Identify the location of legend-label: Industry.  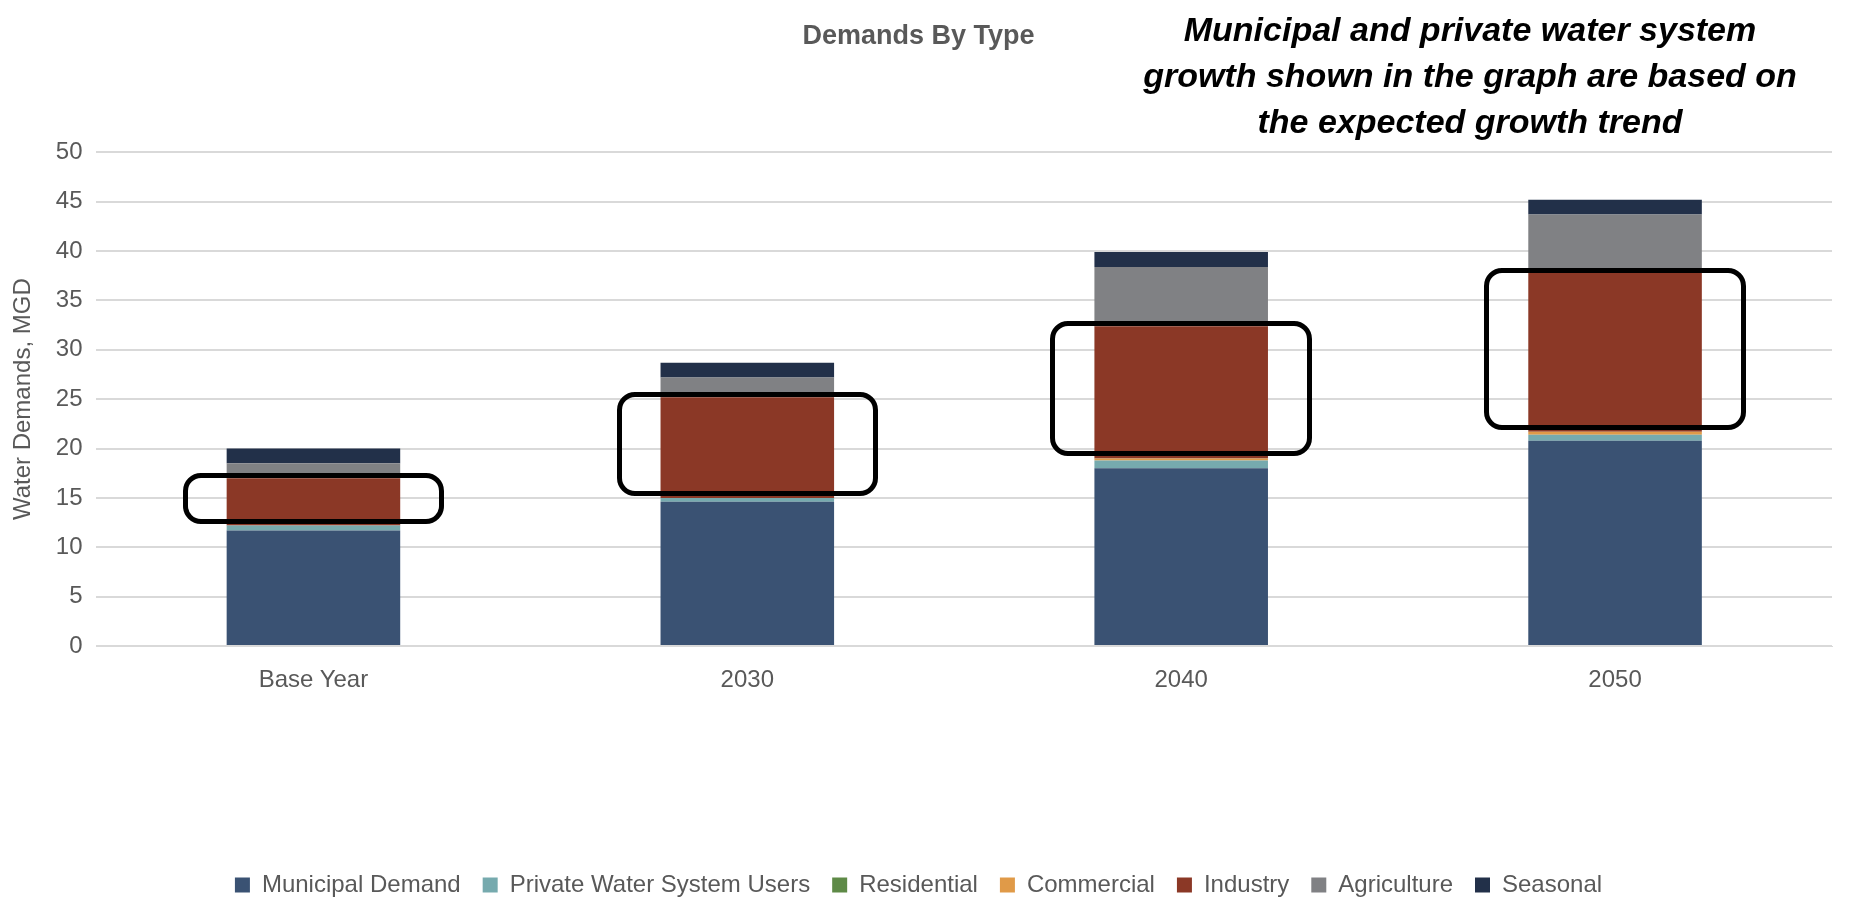
(1246, 883).